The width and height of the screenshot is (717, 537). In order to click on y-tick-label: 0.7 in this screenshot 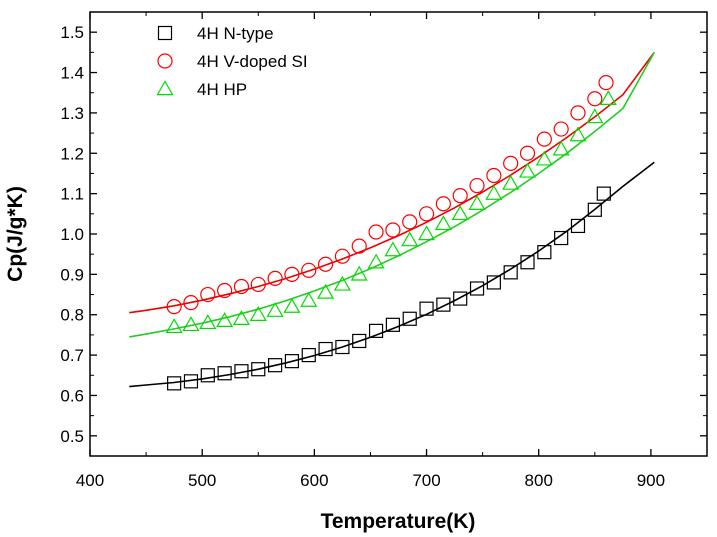, I will do `click(72, 355)`.